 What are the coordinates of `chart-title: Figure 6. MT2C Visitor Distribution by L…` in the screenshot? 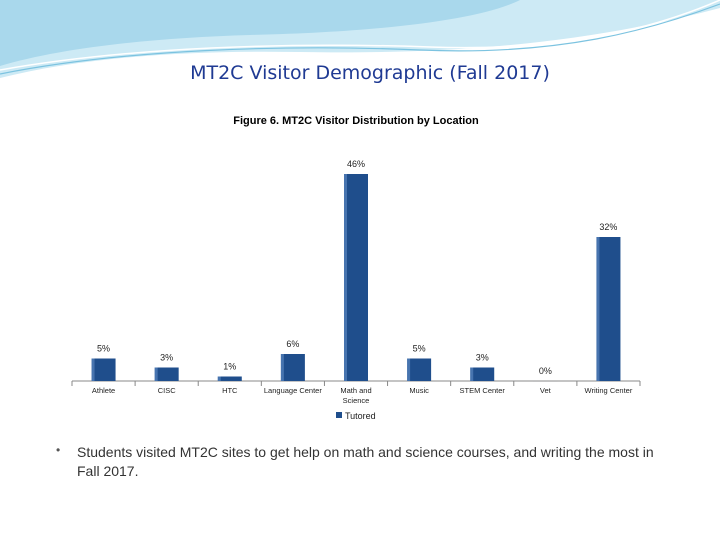 It's located at (356, 121).